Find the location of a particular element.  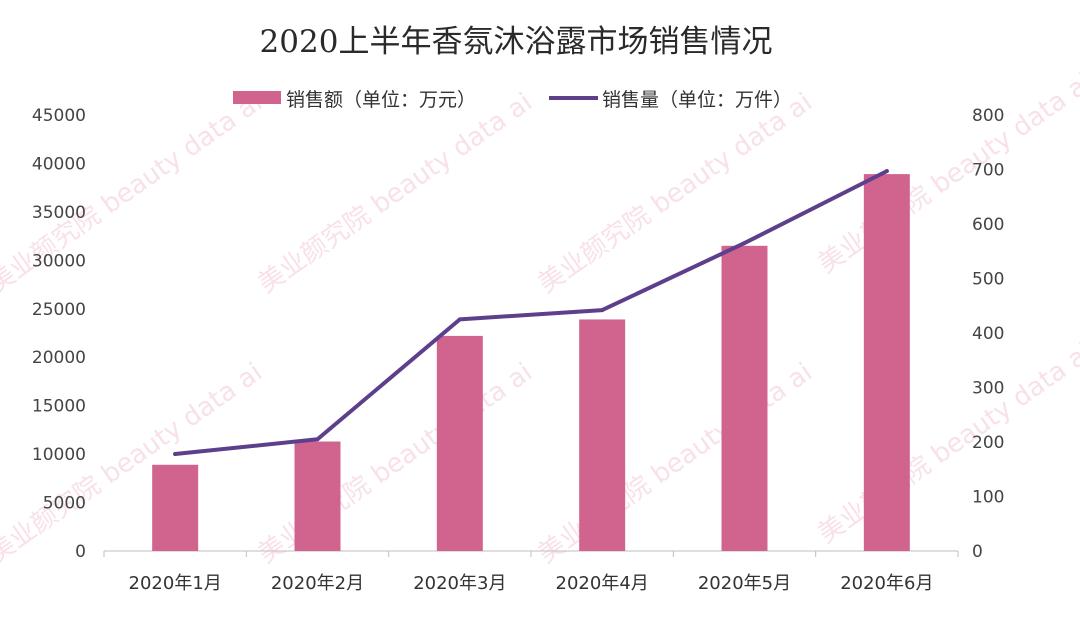

y-left-tick-label: 0 is located at coordinates (80, 552).